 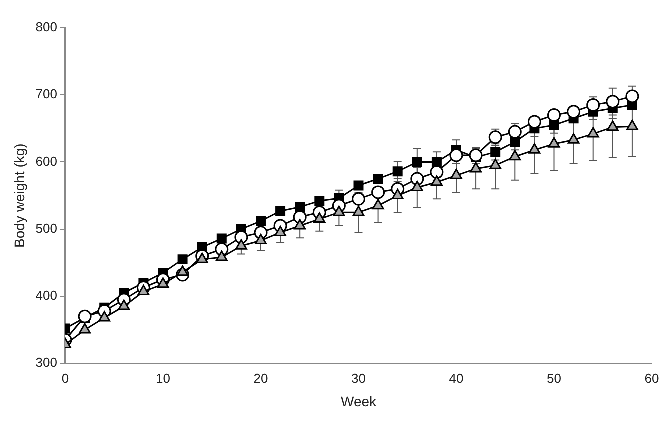 What do you see at coordinates (359, 378) in the screenshot?
I see `x-tick-label: 30` at bounding box center [359, 378].